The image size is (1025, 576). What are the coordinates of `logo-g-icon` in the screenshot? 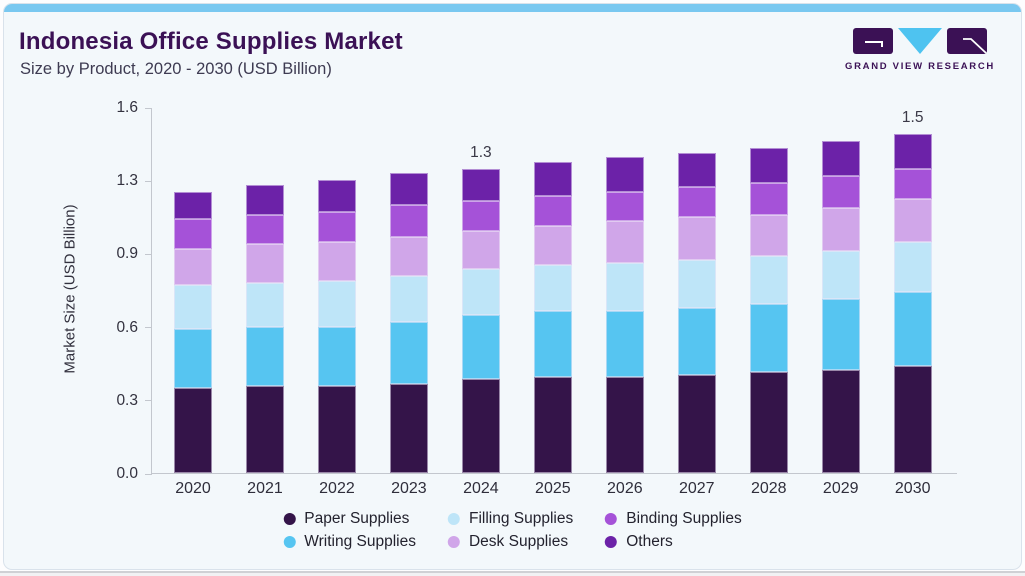 It's located at (872, 41).